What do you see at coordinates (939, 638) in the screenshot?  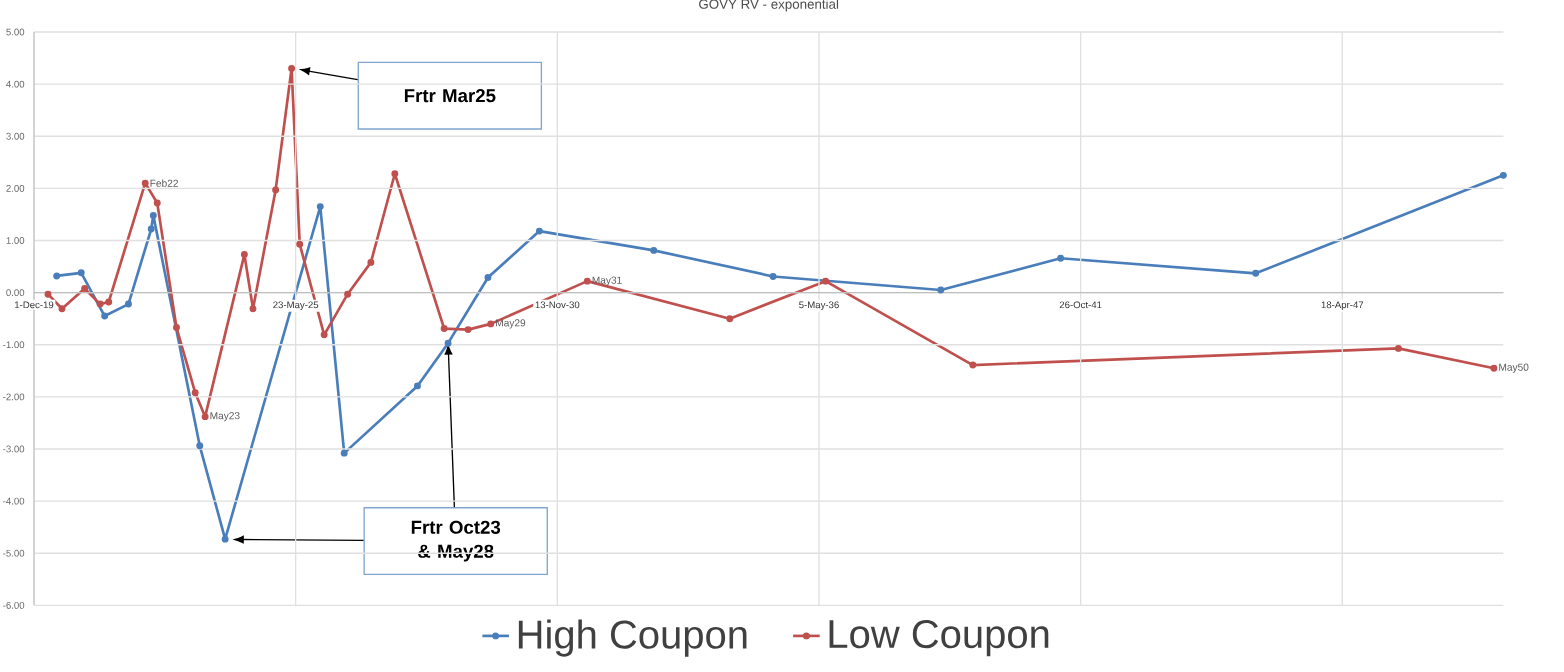 I see `legend-label: Low Coupon` at bounding box center [939, 638].